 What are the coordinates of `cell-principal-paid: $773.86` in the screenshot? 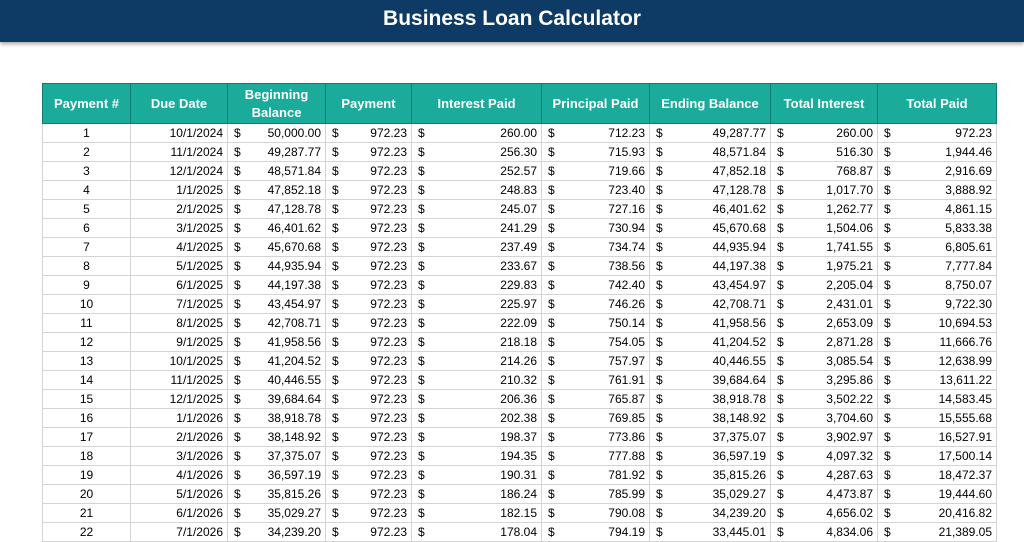 It's located at (595, 437).